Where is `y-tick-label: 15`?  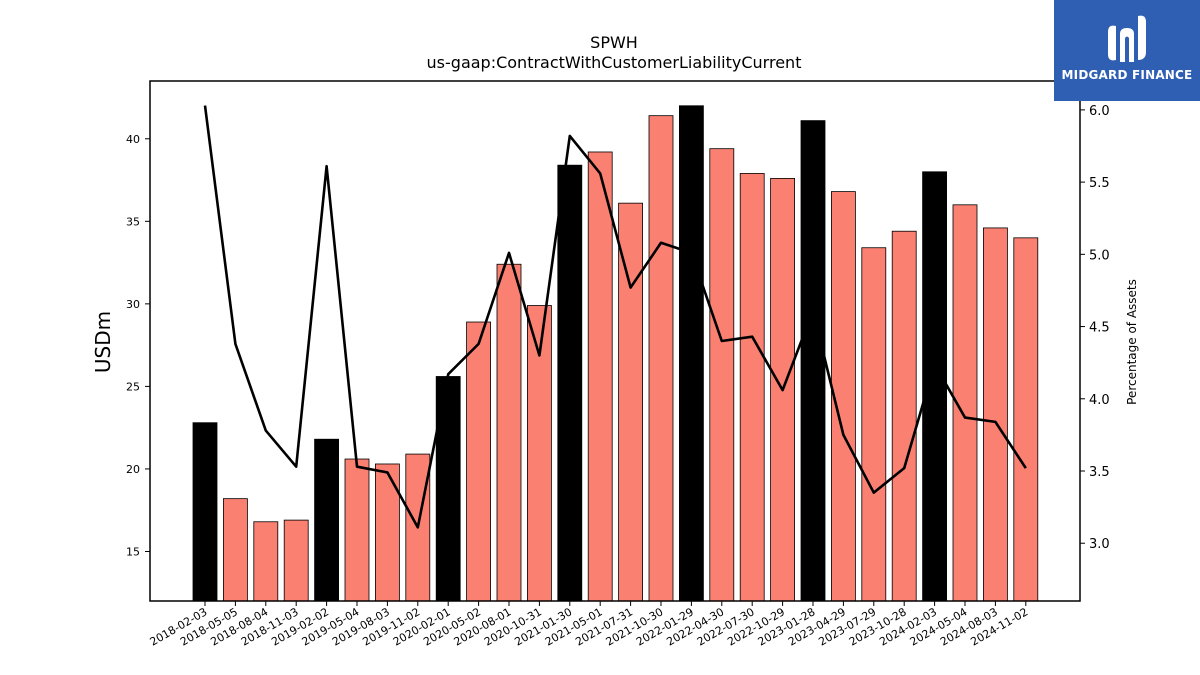
y-tick-label: 15 is located at coordinates (133, 551).